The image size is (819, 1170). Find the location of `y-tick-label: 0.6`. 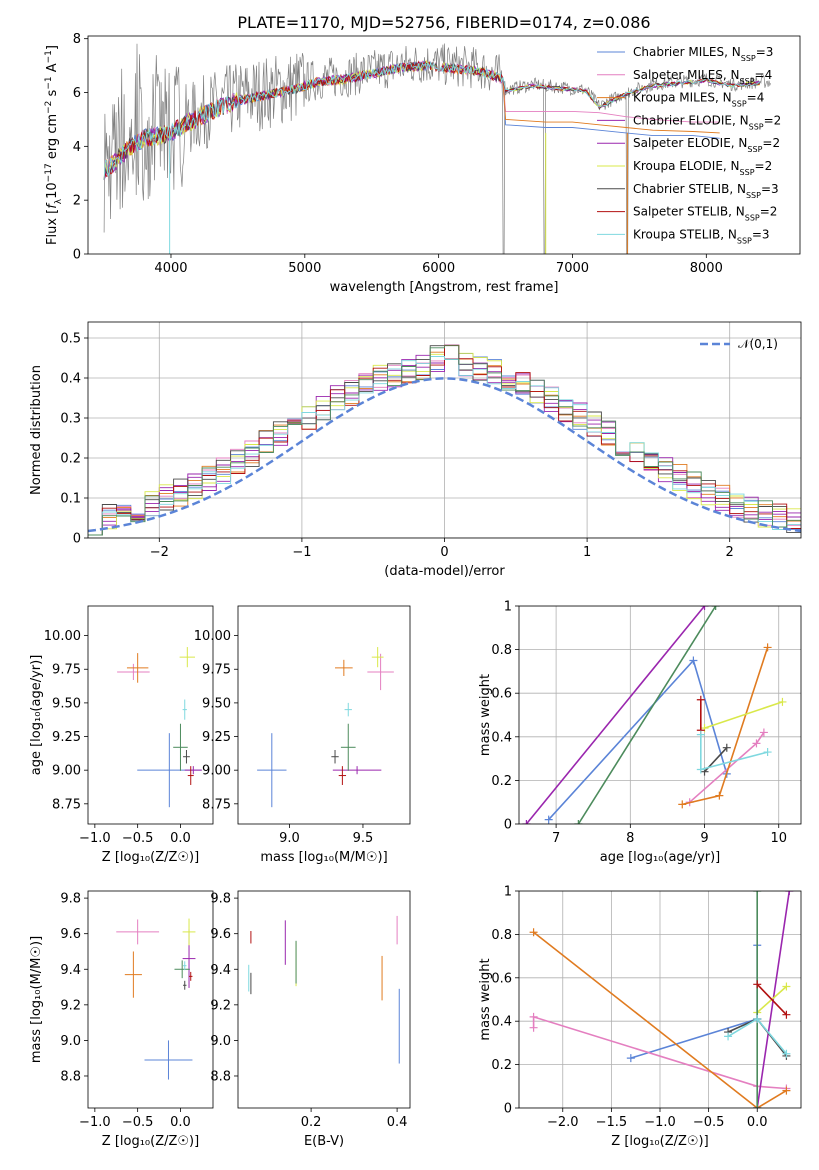

y-tick-label: 0.6 is located at coordinates (501, 694).